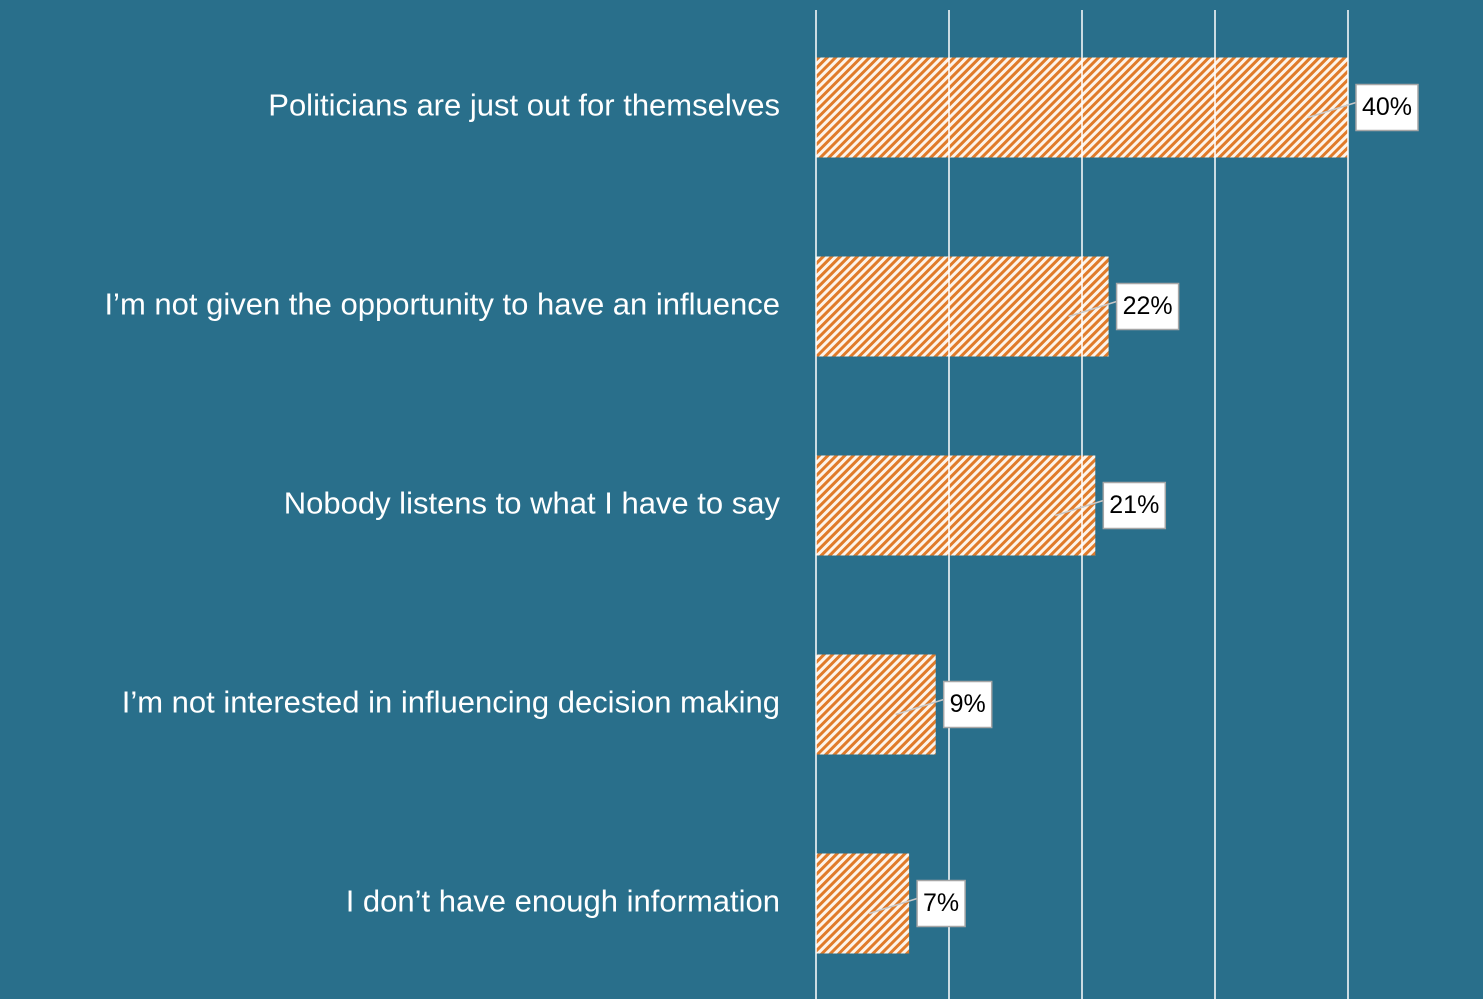 The image size is (1483, 999). I want to click on value-label: 40%, so click(1387, 107).